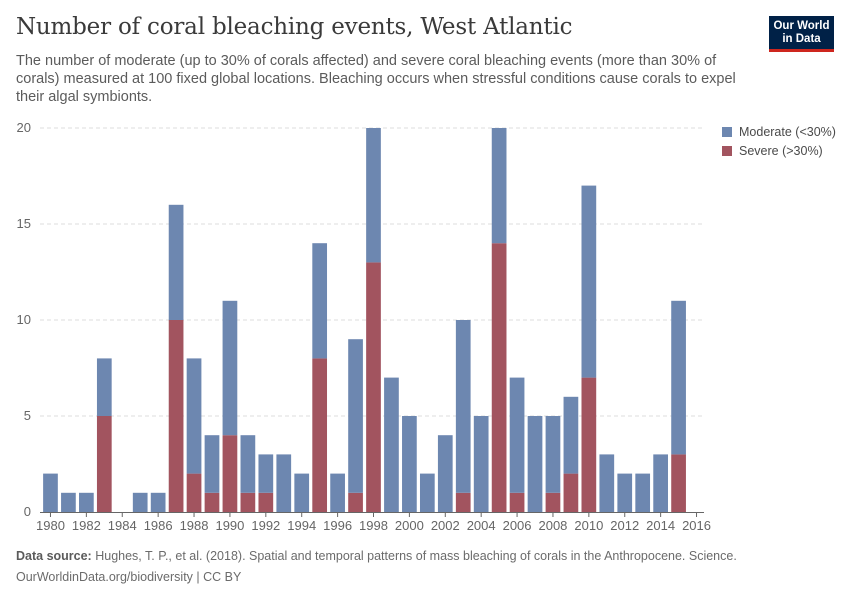 The height and width of the screenshot is (600, 850). I want to click on logo-line-1: Our World, so click(801, 26).